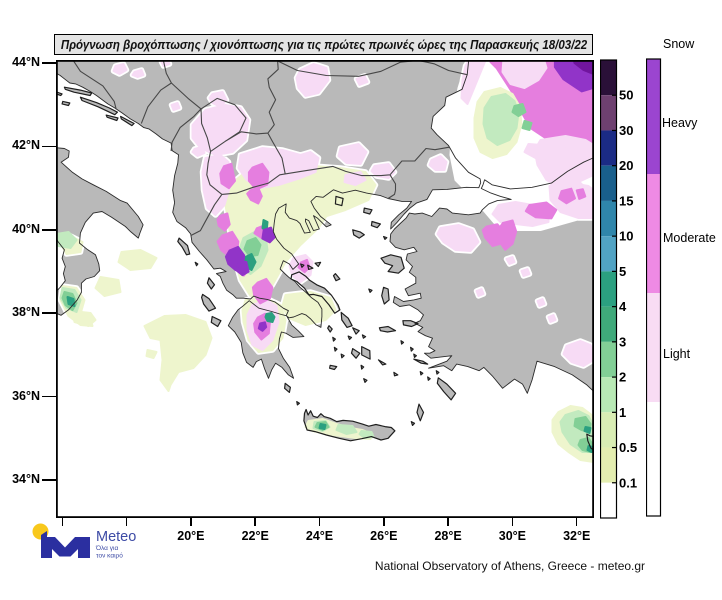 The image size is (722, 600). I want to click on svg-text: 1, so click(622, 412).